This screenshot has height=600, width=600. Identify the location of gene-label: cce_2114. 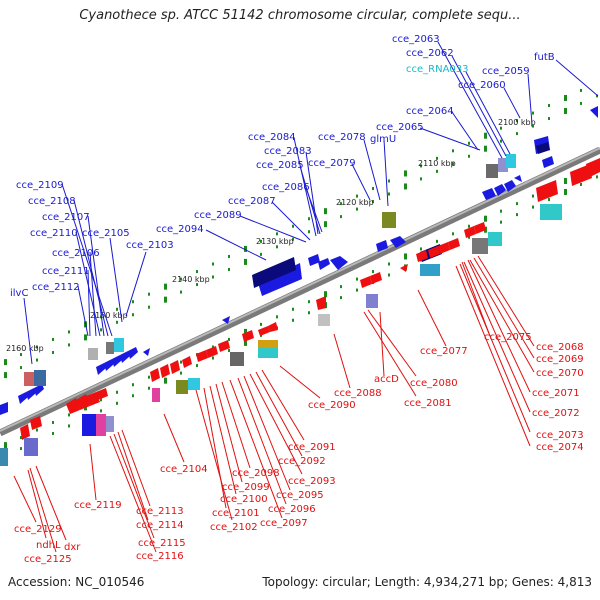
(160, 525).